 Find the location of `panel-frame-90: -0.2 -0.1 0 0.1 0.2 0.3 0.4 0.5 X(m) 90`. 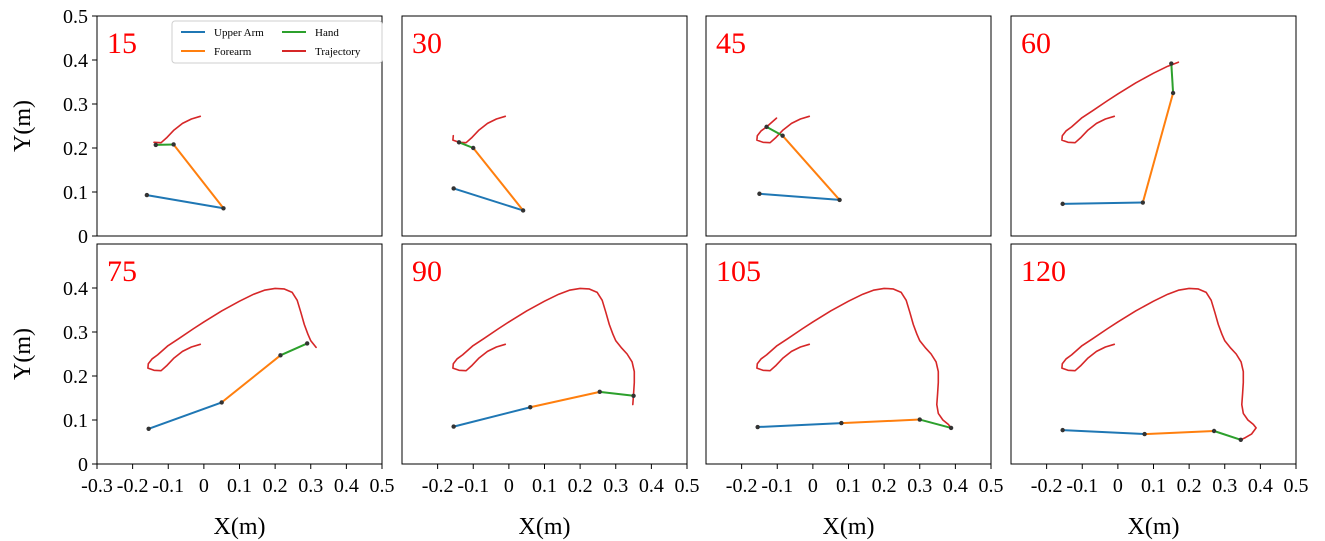

panel-frame-90: -0.2 -0.1 0 0.1 0.2 0.3 0.4 0.5 X(m) 90 is located at coordinates (550, 391).